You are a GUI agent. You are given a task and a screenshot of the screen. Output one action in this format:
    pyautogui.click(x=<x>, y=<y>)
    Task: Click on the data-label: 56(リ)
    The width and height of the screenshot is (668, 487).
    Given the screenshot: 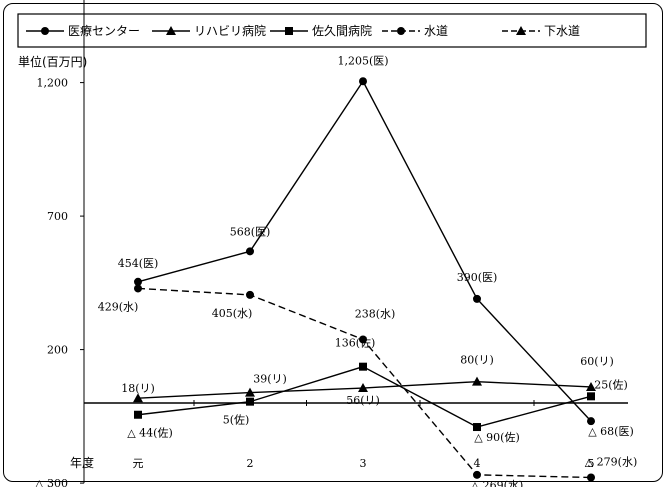 What is the action you would take?
    pyautogui.click(x=363, y=400)
    